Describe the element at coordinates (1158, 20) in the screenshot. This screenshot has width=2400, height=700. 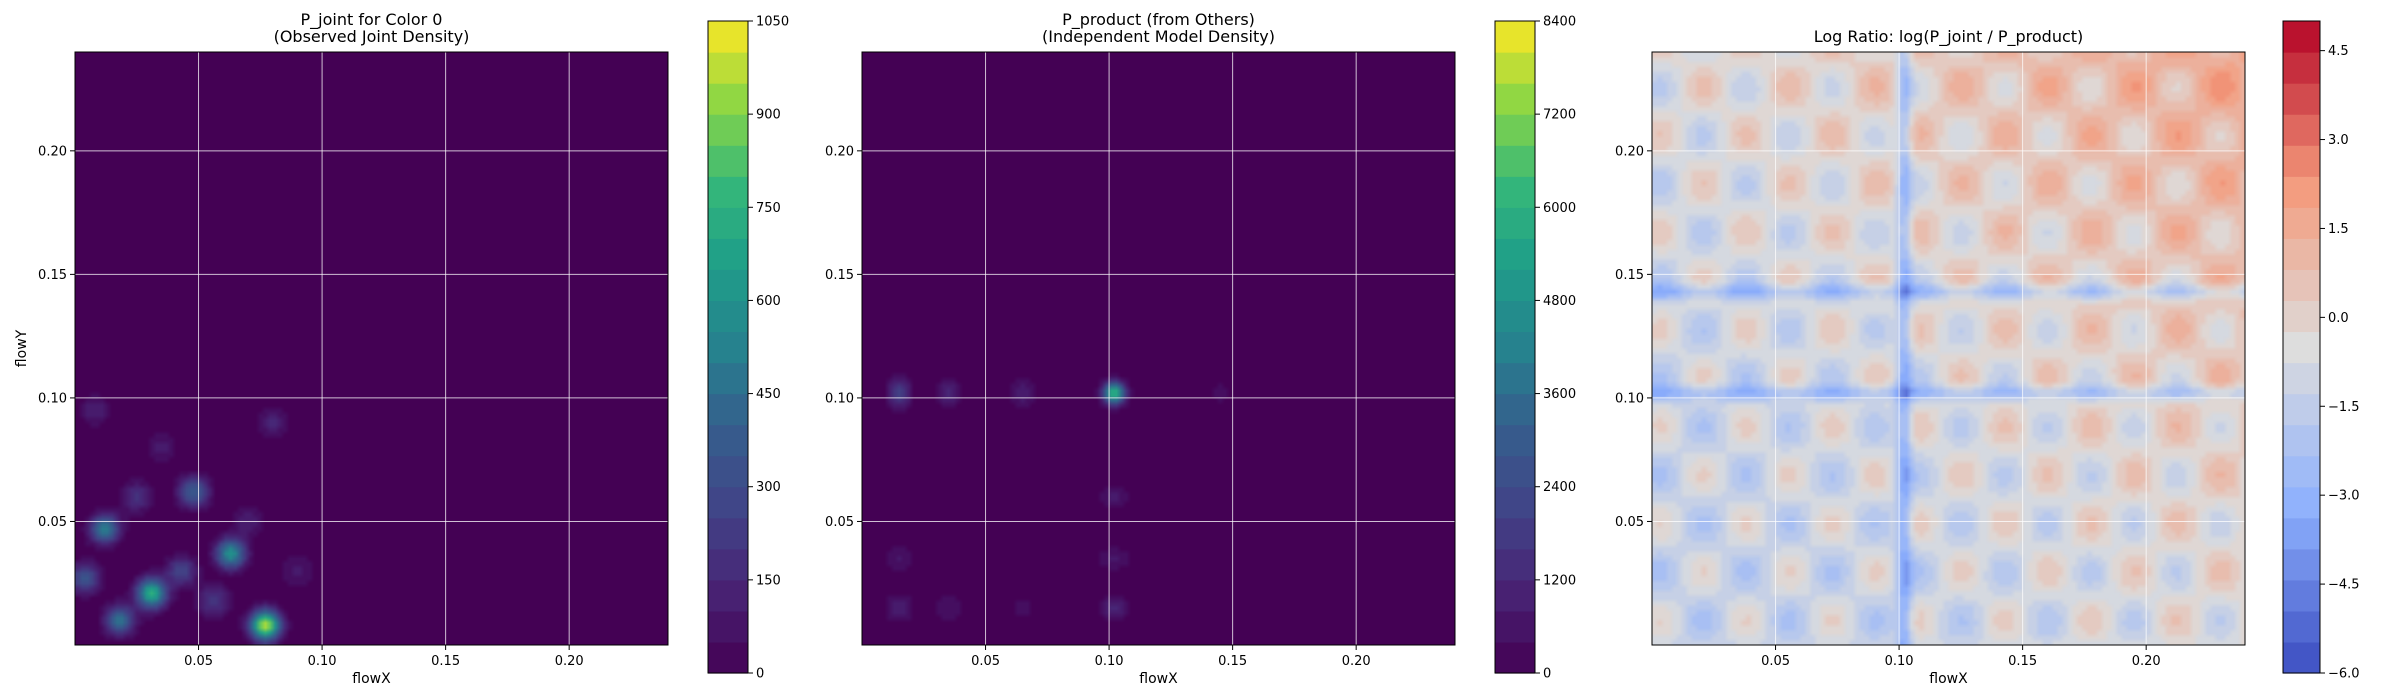
I see `chart-title: P_product (from Others)` at that location.